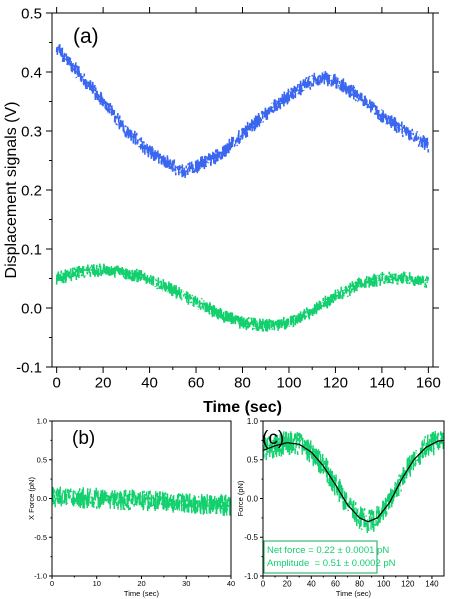 The height and width of the screenshot is (599, 451). What do you see at coordinates (428, 382) in the screenshot?
I see `x-tick-label: 160` at bounding box center [428, 382].